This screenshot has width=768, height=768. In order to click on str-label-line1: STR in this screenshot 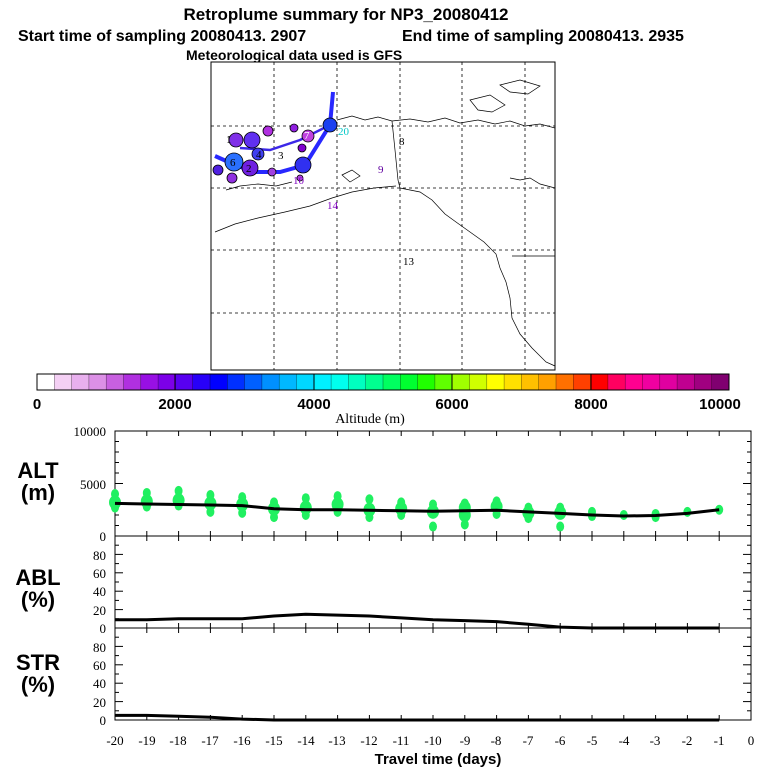, I will do `click(38, 662)`.